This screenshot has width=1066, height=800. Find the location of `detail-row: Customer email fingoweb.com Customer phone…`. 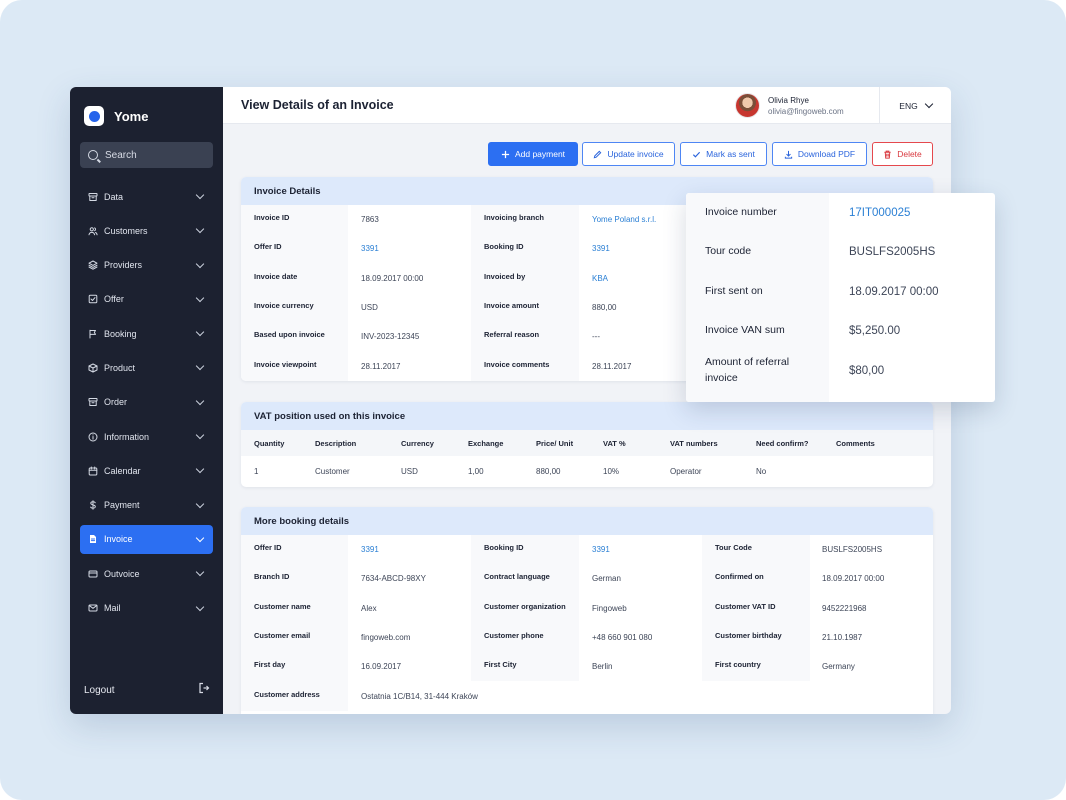

detail-row: Customer email fingoweb.com Customer phone… is located at coordinates (587, 637).